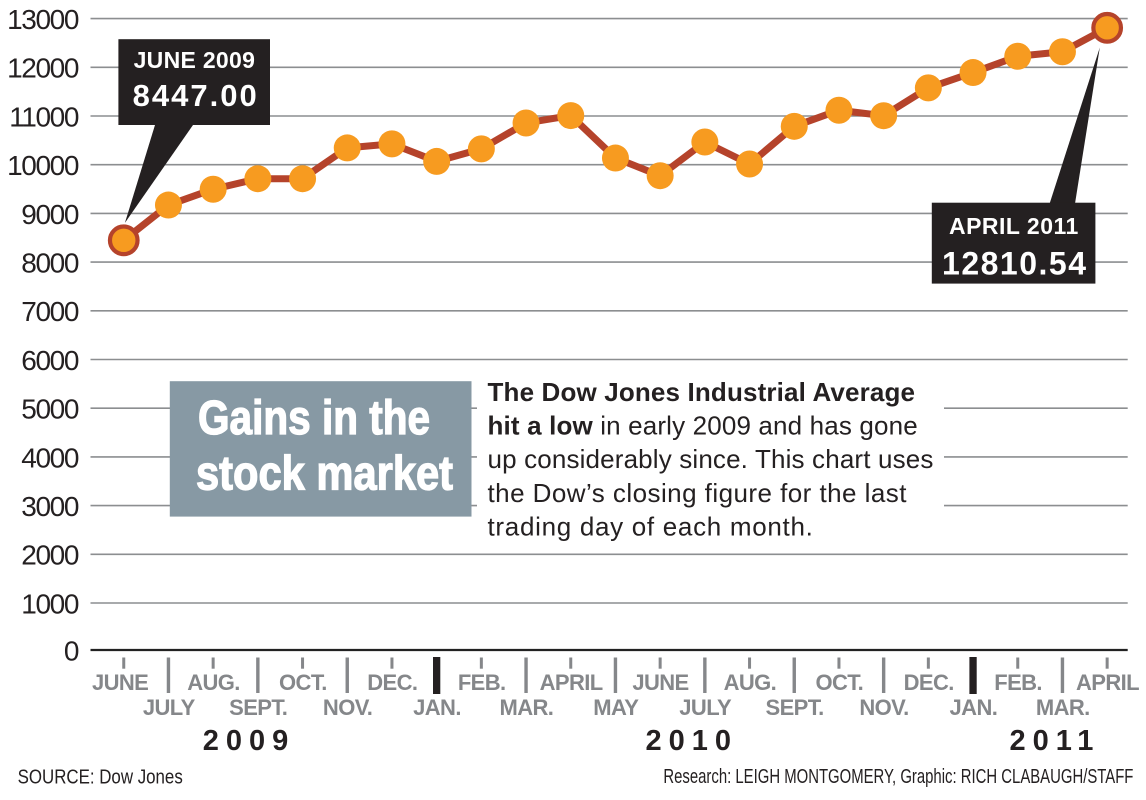 This screenshot has width=1146, height=800. Describe the element at coordinates (314, 418) in the screenshot. I see `svg-text: Gains in the` at that location.